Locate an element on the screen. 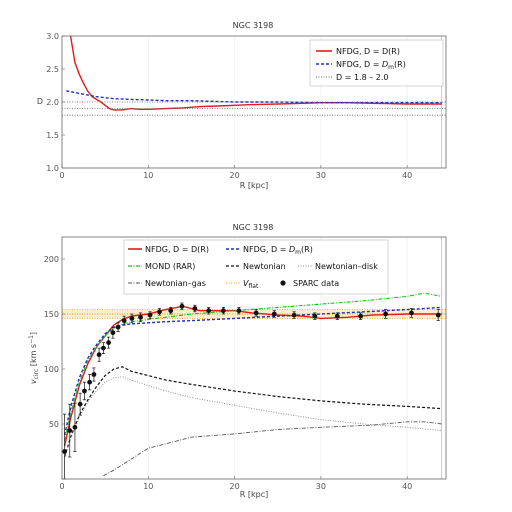 This screenshot has height=512, width=512. top-x-tick-label-40: 40 is located at coordinates (407, 175).